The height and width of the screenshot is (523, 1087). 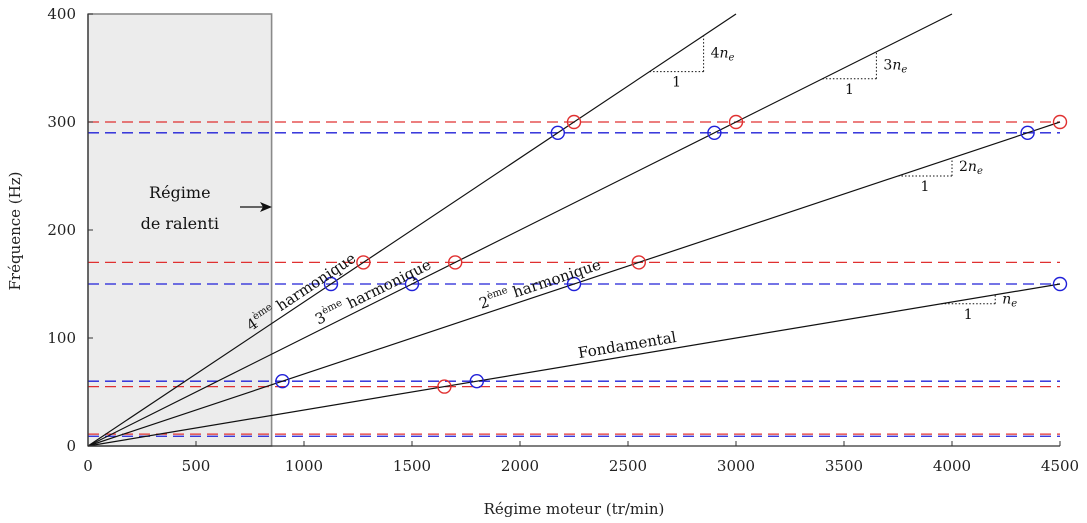 I want to click on x-tick-label: 4500, so click(x=1060, y=466).